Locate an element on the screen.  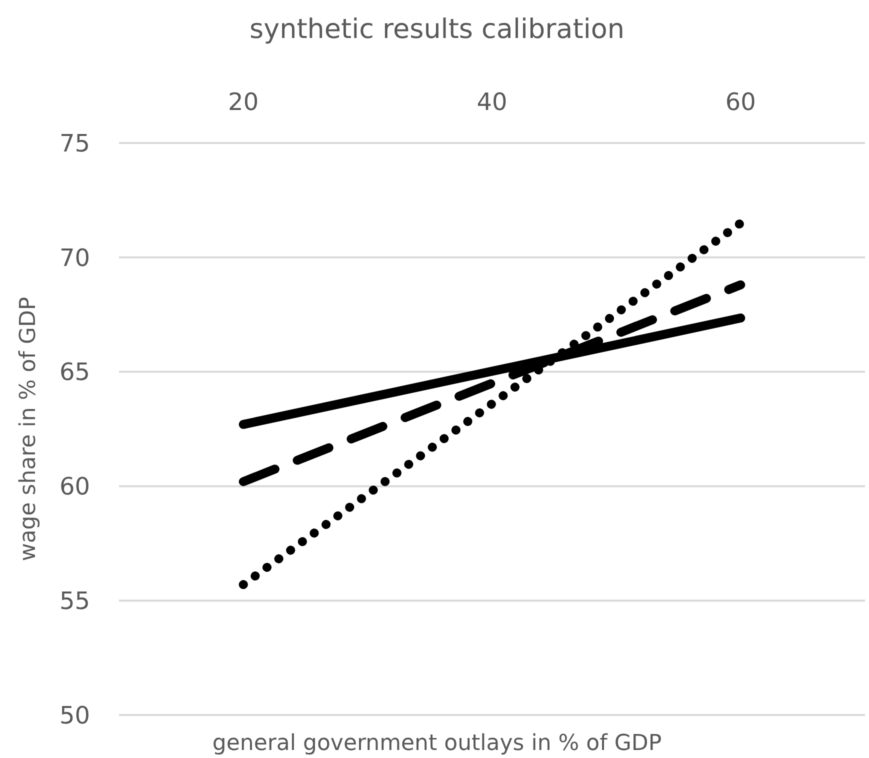
chart-title: synthetic results calibration is located at coordinates (437, 29).